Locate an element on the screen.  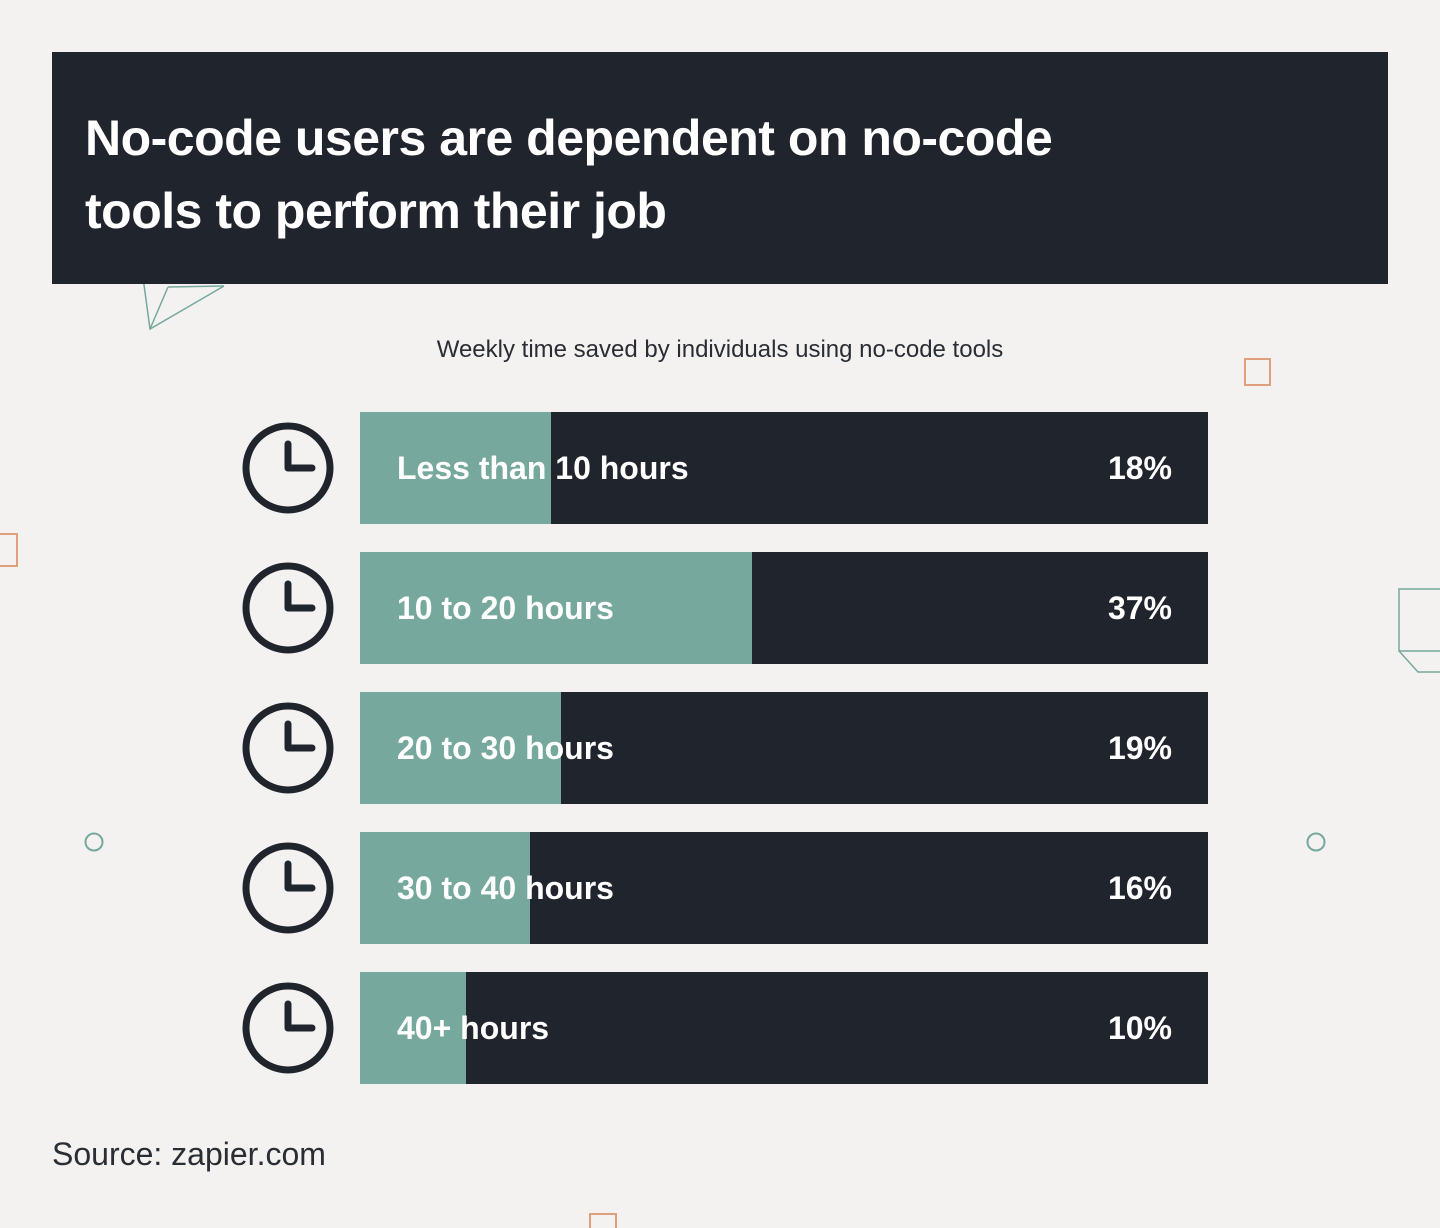
bar-row: 40+ hours 10% is located at coordinates (724, 1028).